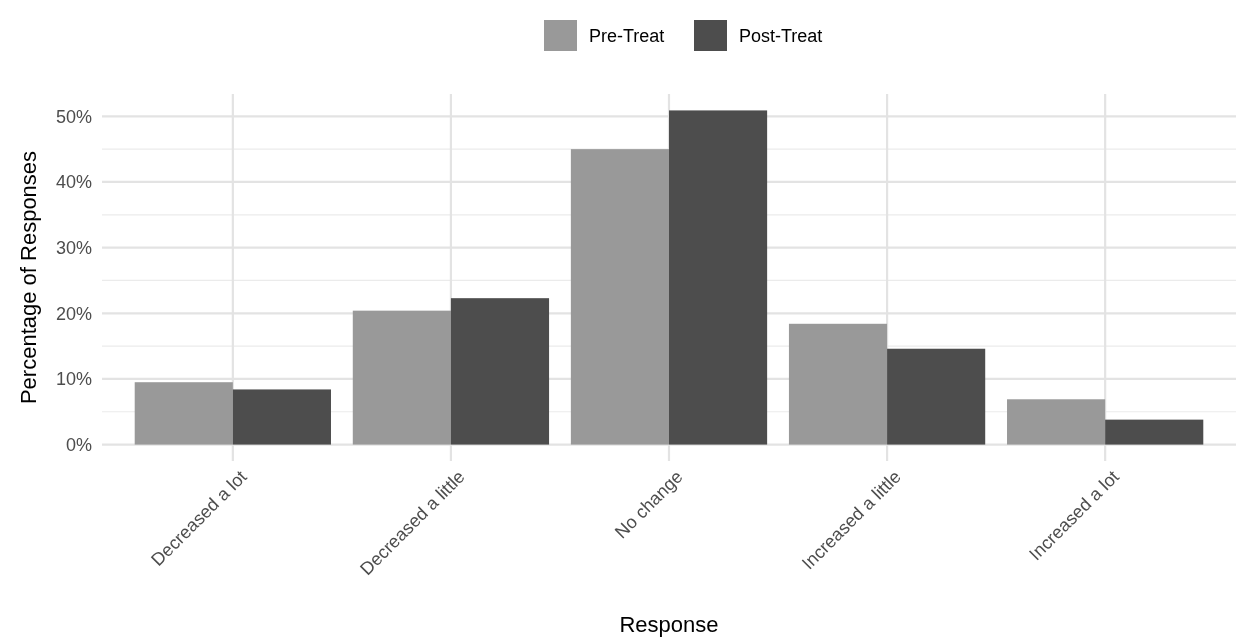 The height and width of the screenshot is (639, 1238). I want to click on legend-label: Pre-Treat, so click(627, 36).